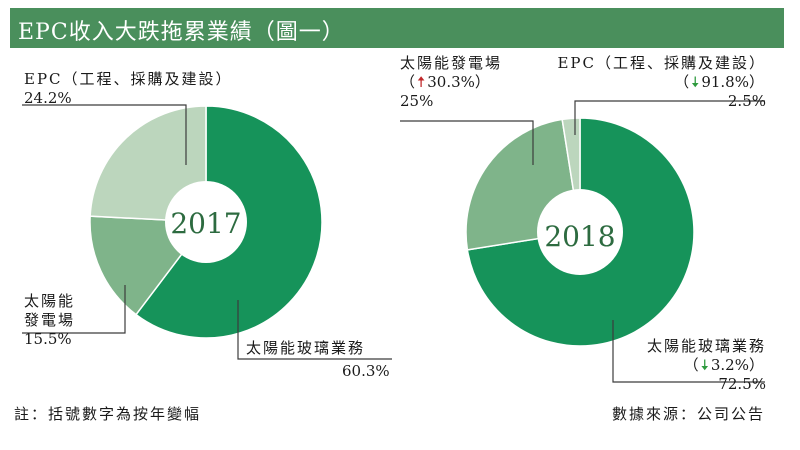 The image size is (800, 450). Describe the element at coordinates (729, 365) in the screenshot. I see `label-2018-glass-change: 3.2%` at that location.